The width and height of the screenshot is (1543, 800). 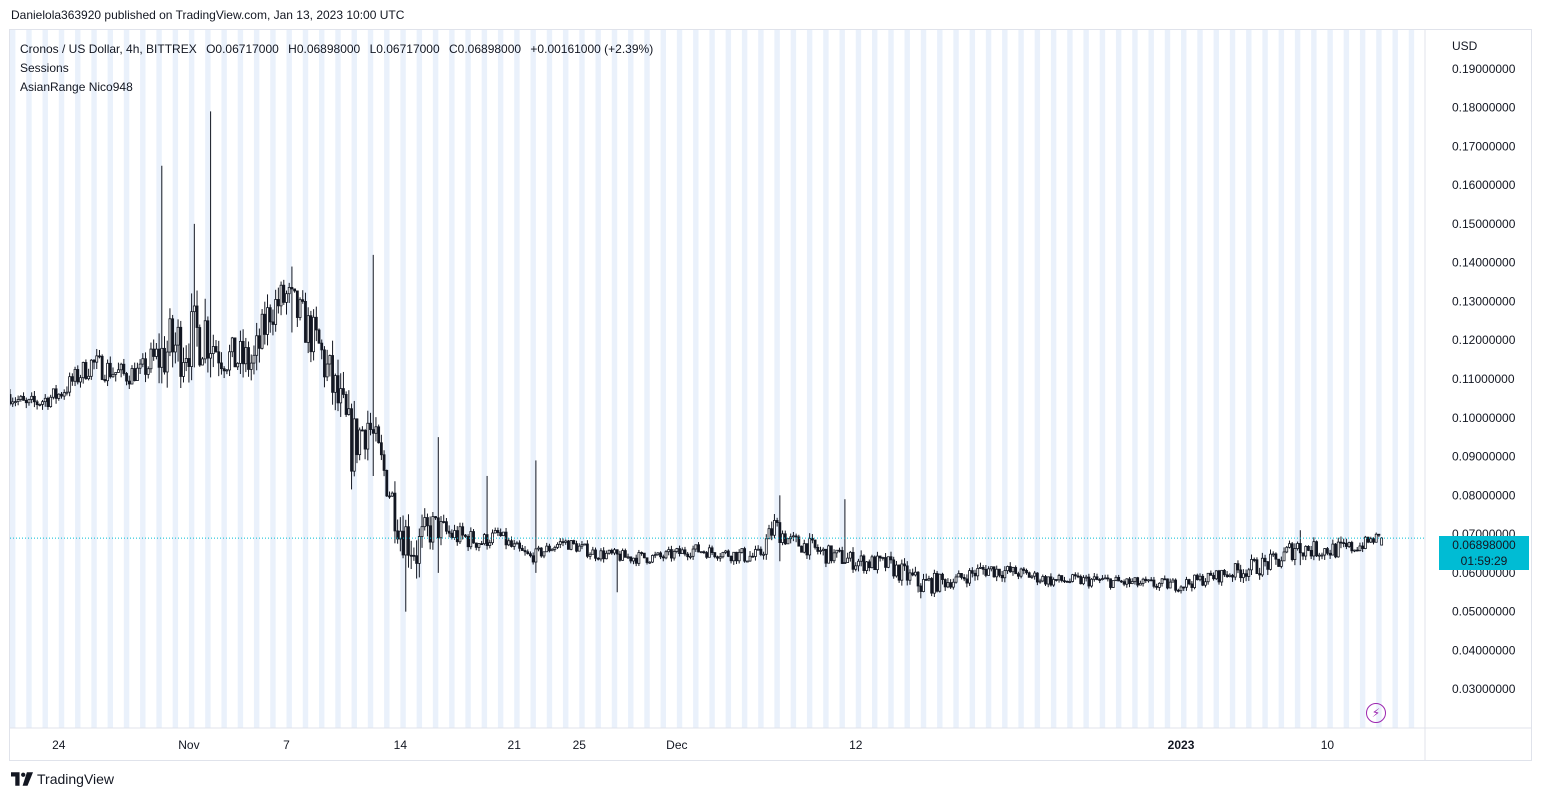 What do you see at coordinates (1484, 418) in the screenshot?
I see `price-tick-label: 0.10000000` at bounding box center [1484, 418].